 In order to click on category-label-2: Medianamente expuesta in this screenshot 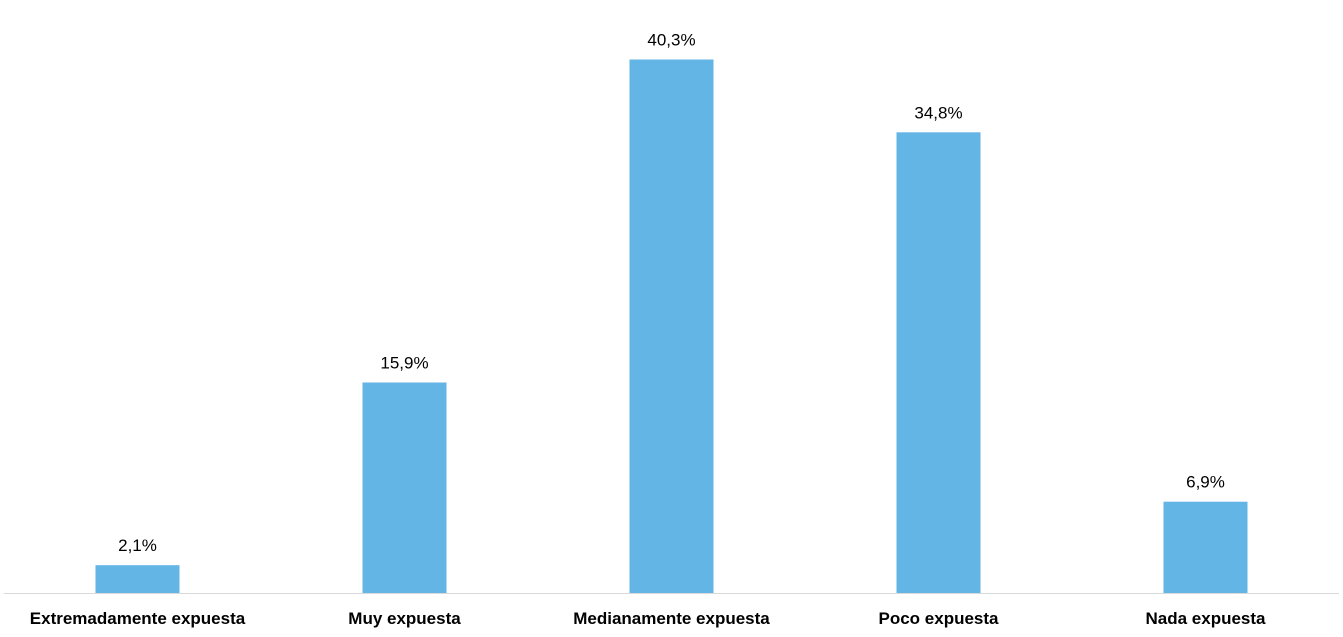, I will do `click(671, 618)`.